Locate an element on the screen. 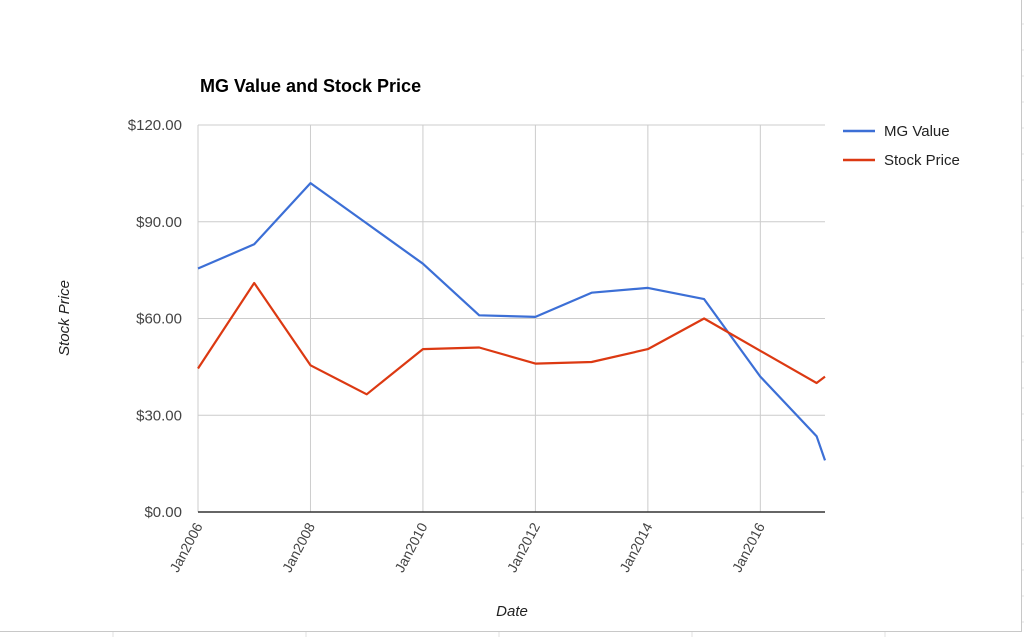 This screenshot has height=637, width=1024. x-tick-label: Jan2006 is located at coordinates (185, 547).